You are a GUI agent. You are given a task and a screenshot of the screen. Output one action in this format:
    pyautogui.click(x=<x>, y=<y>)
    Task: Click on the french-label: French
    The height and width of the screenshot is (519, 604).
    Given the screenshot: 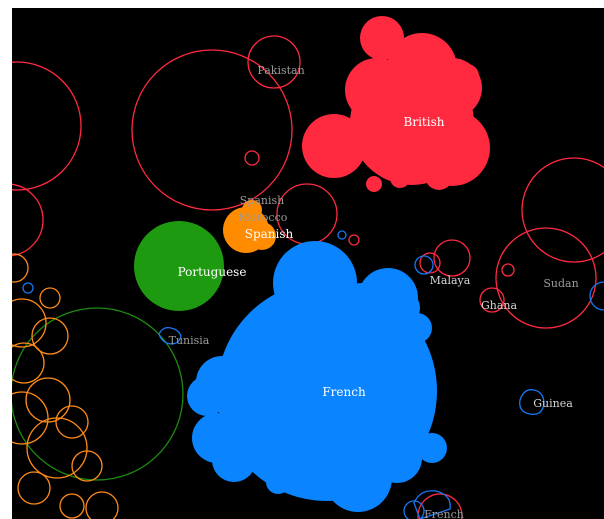 What is the action you would take?
    pyautogui.click(x=344, y=392)
    